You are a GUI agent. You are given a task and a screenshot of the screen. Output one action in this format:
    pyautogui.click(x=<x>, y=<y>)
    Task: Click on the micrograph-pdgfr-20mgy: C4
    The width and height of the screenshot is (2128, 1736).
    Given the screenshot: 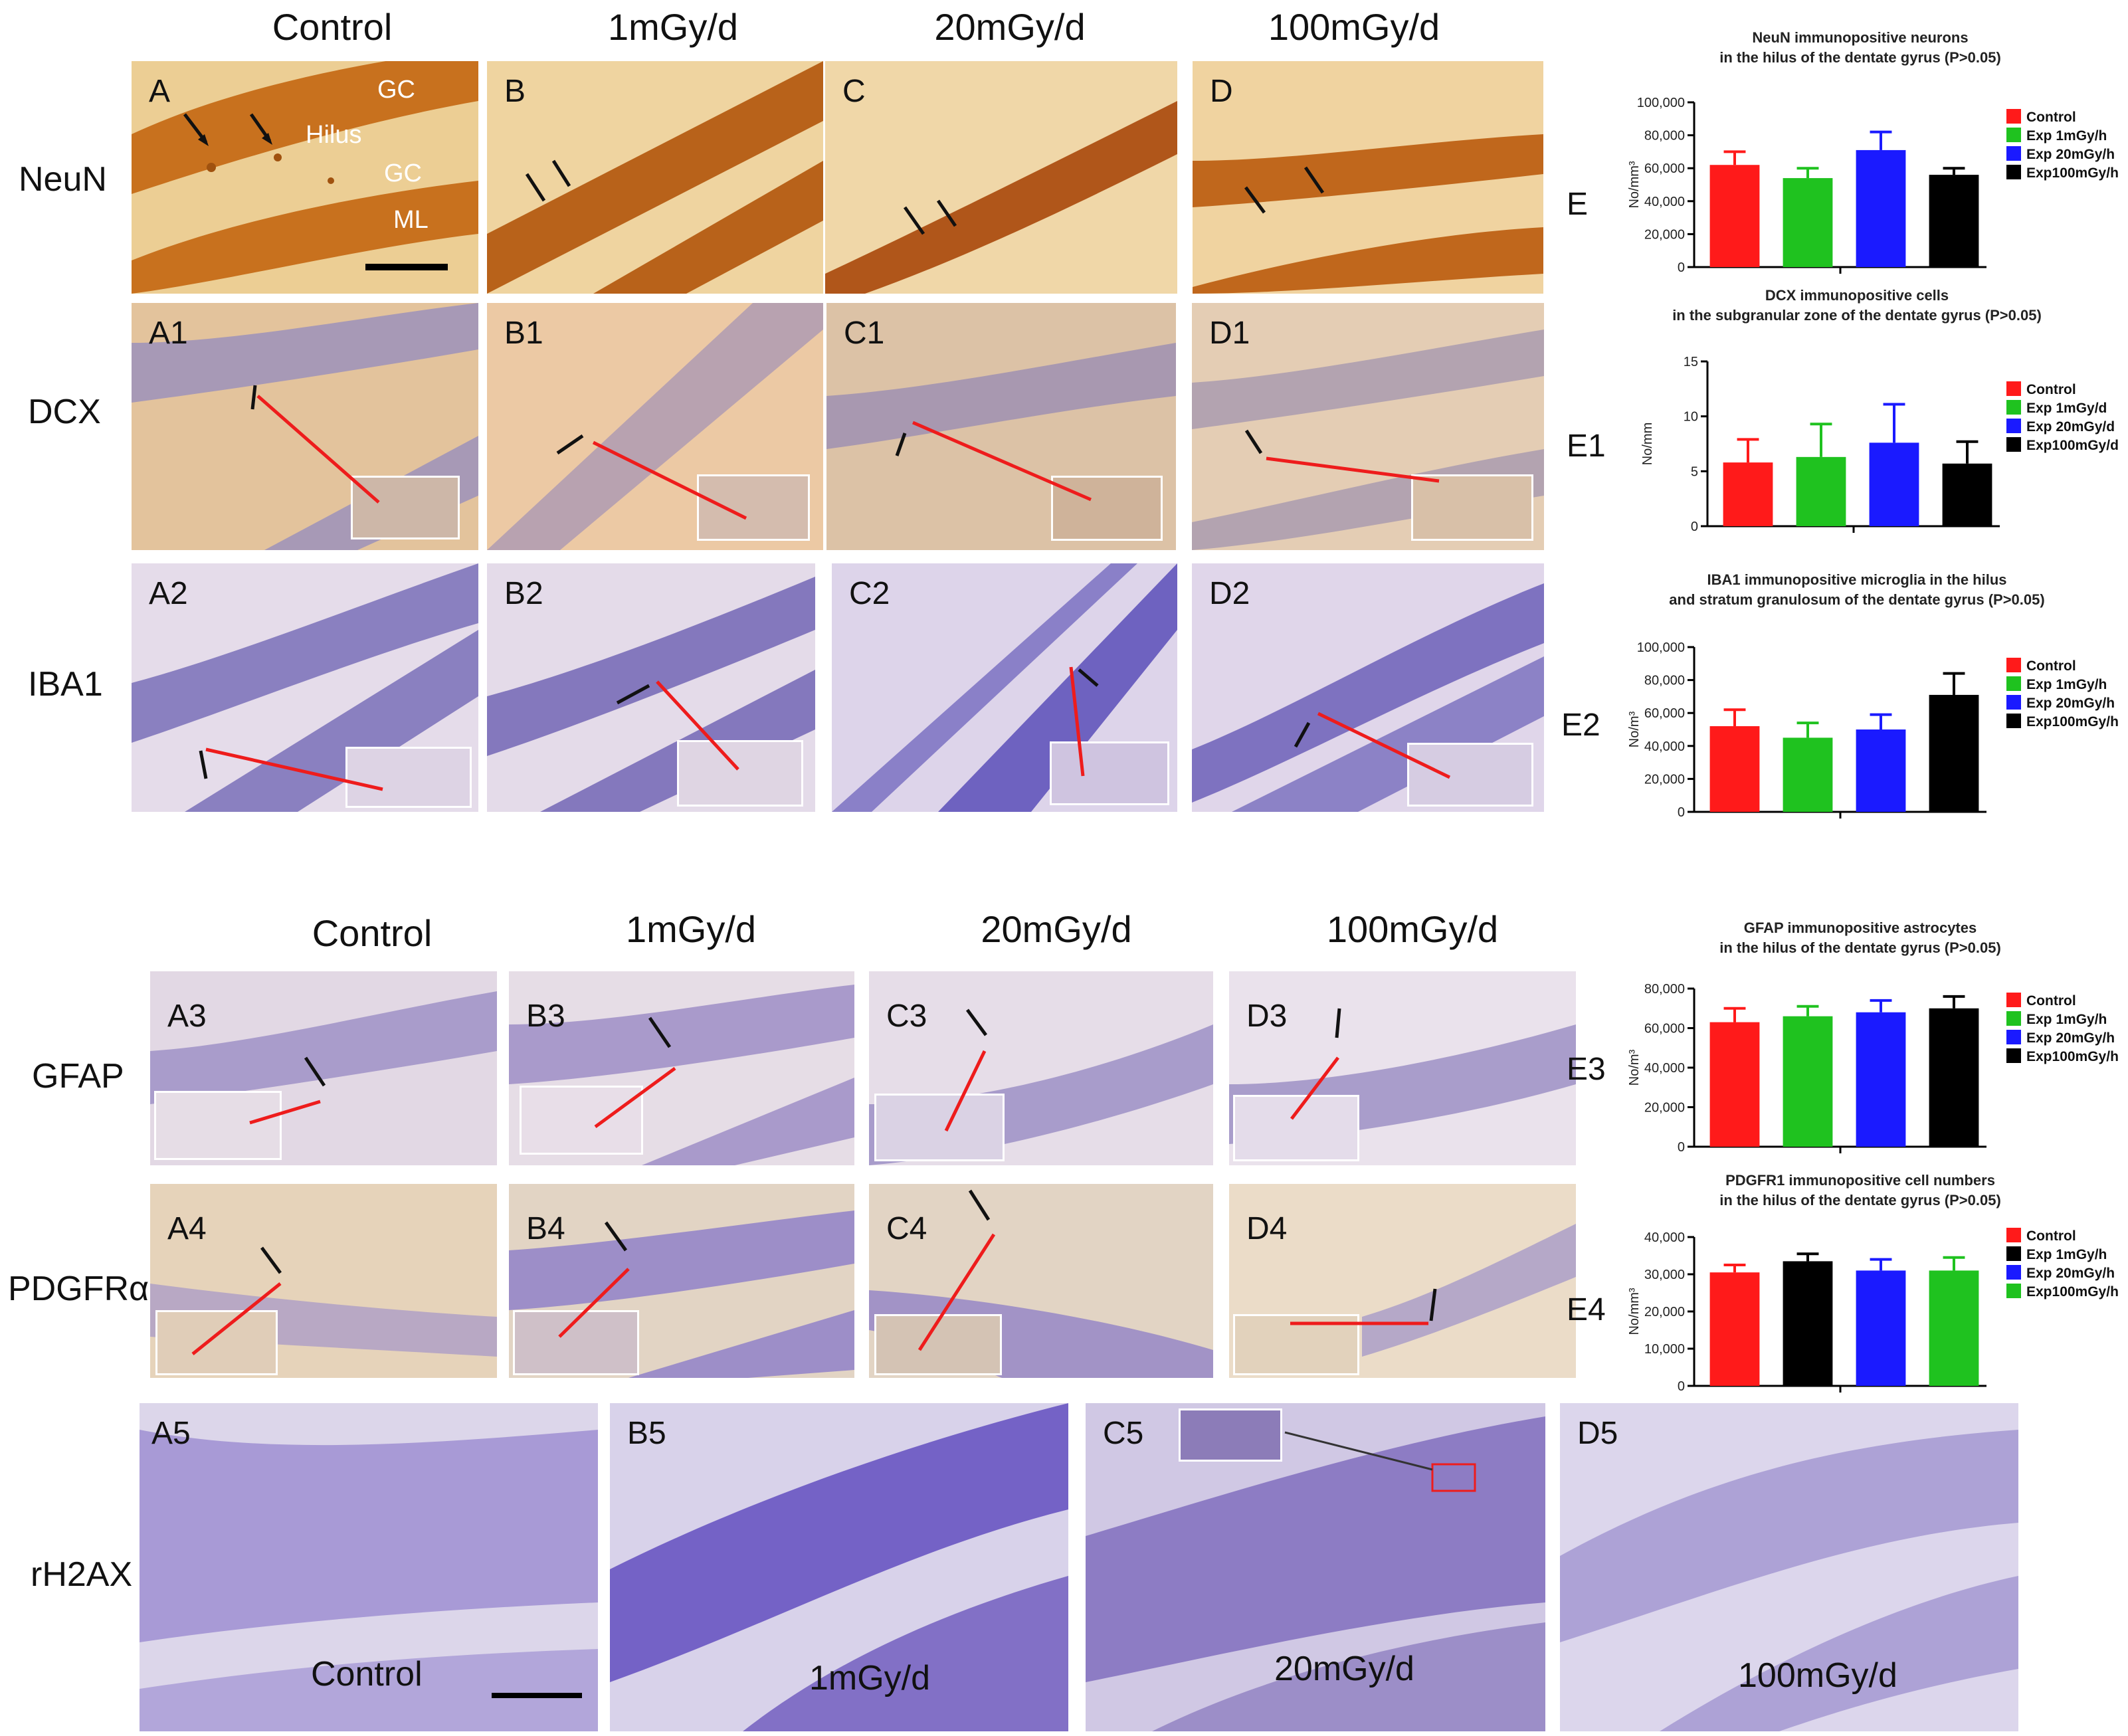 What is the action you would take?
    pyautogui.click(x=1041, y=1281)
    